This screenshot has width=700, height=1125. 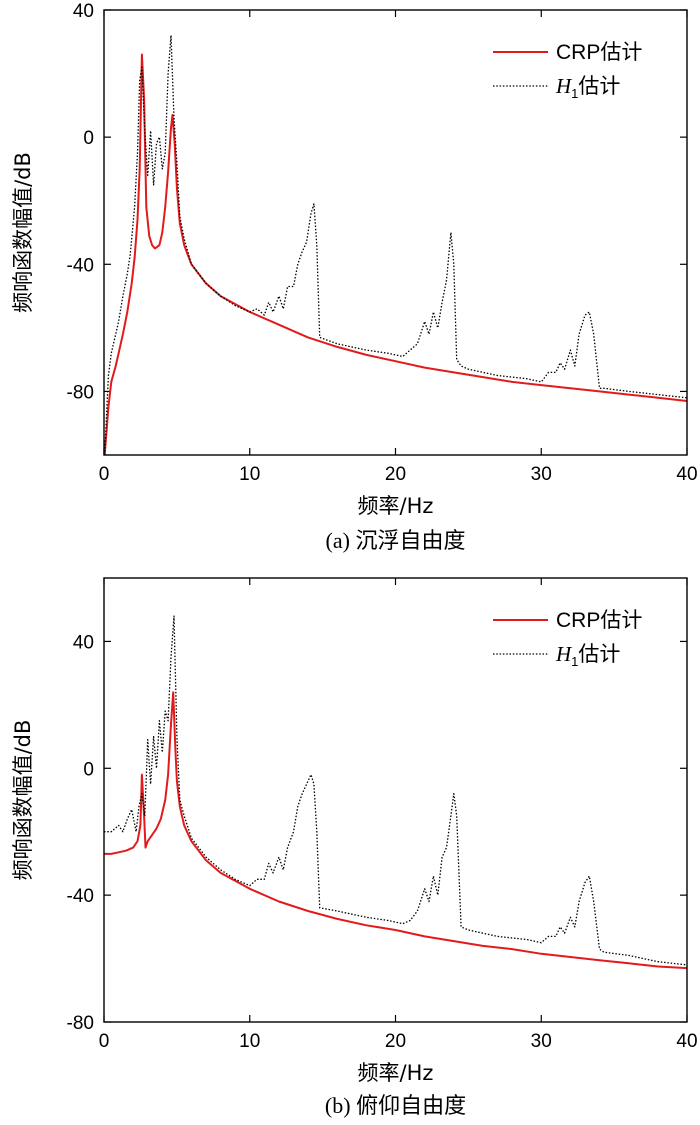 What do you see at coordinates (396, 540) in the screenshot?
I see `figure-caption: (a) 沉浮自由度` at bounding box center [396, 540].